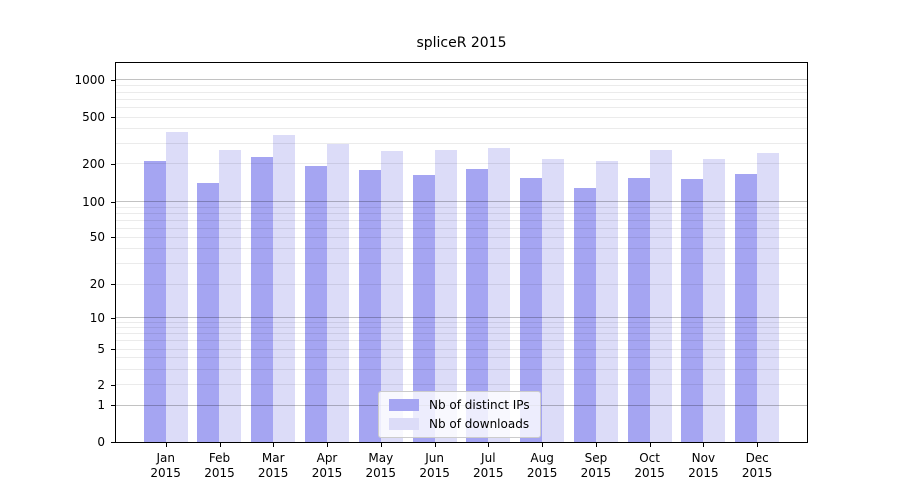 Image resolution: width=900 pixels, height=500 pixels. Describe the element at coordinates (461, 43) in the screenshot. I see `chart-title: spliceR 2015` at that location.